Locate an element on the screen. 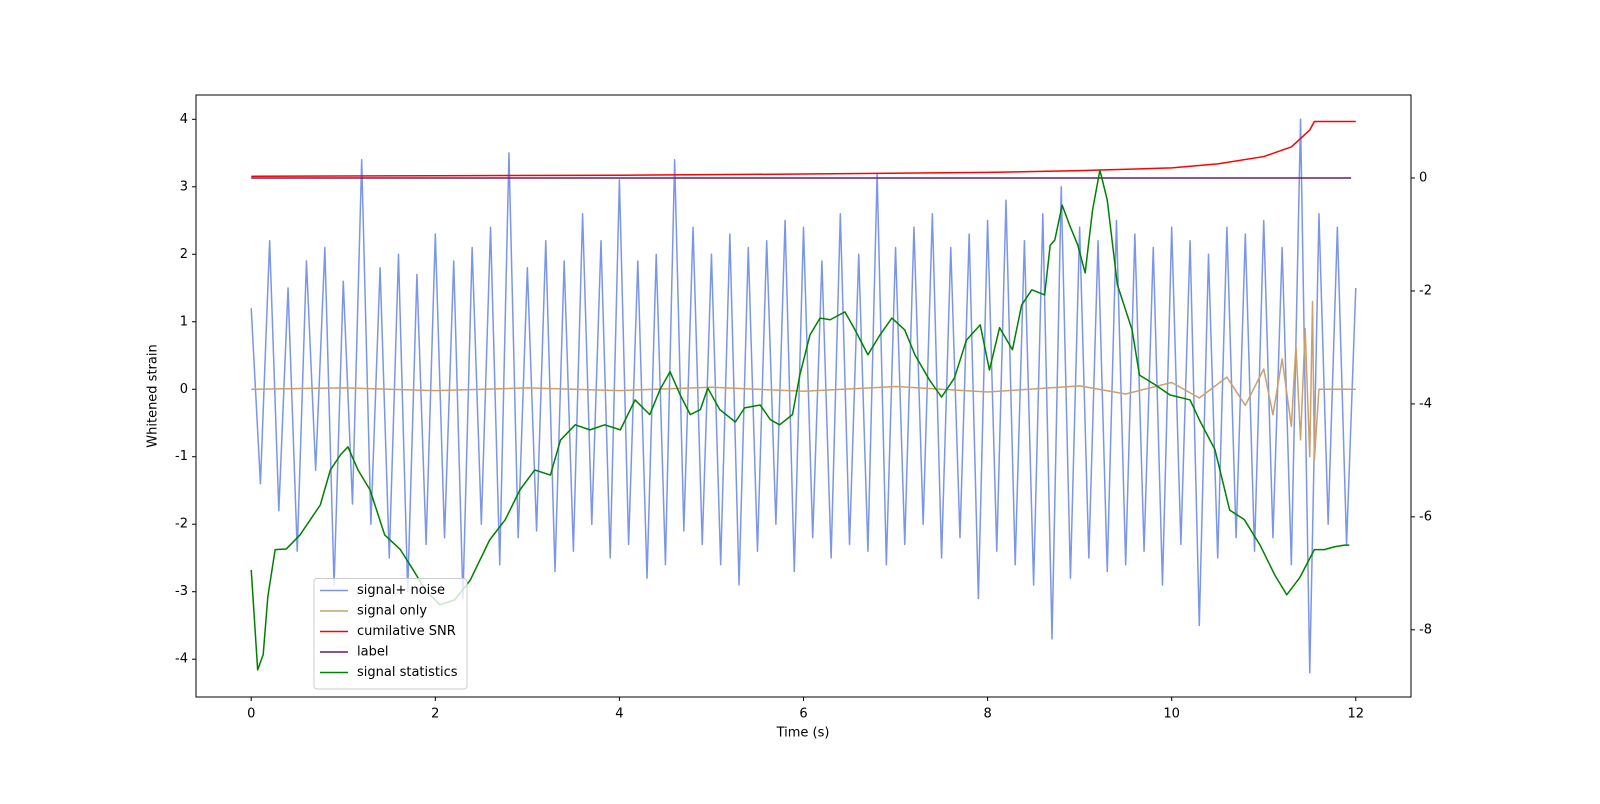 The height and width of the screenshot is (804, 1600). y-tick-label: 1 is located at coordinates (184, 321).